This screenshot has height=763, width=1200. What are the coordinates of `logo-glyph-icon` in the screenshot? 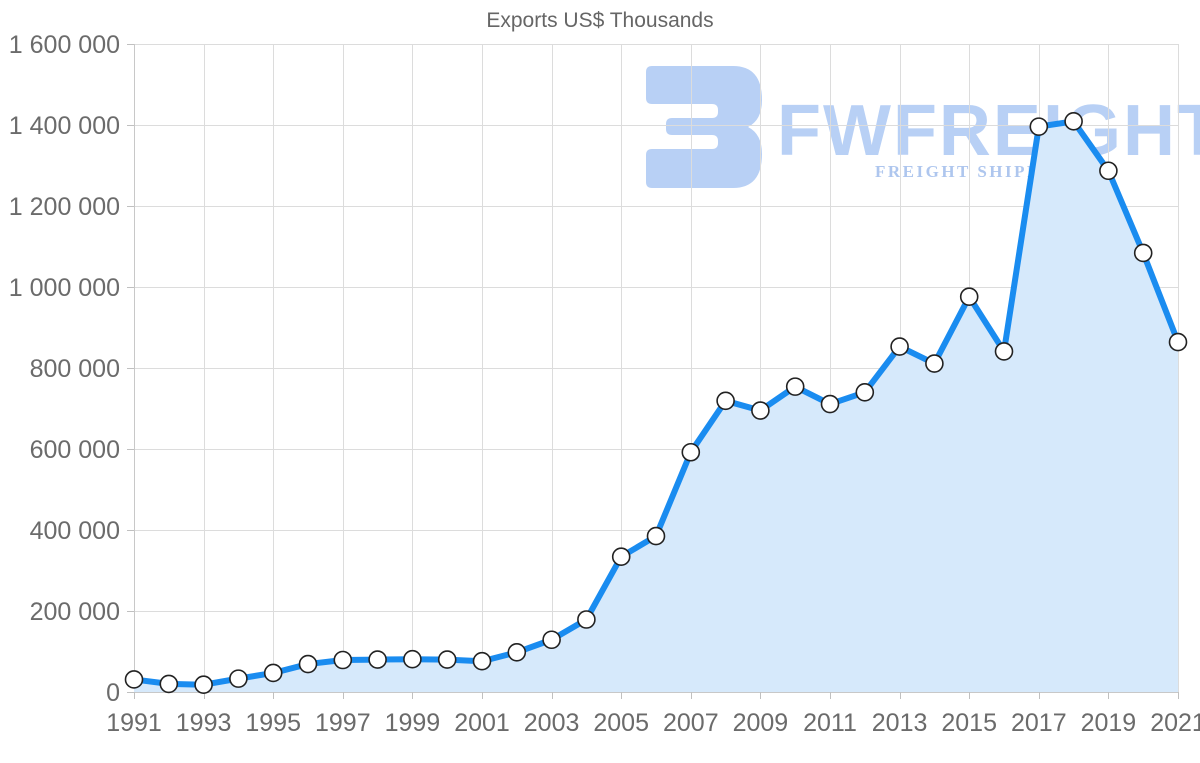 It's located at (704, 127).